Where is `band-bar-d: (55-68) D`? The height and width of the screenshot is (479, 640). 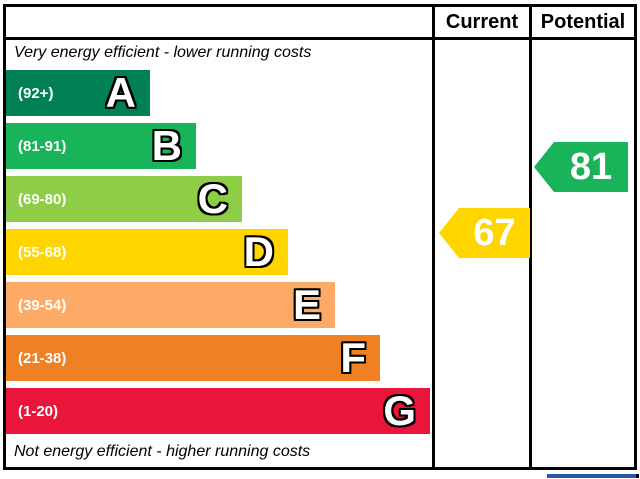
band-bar-d: (55-68) D is located at coordinates (147, 252).